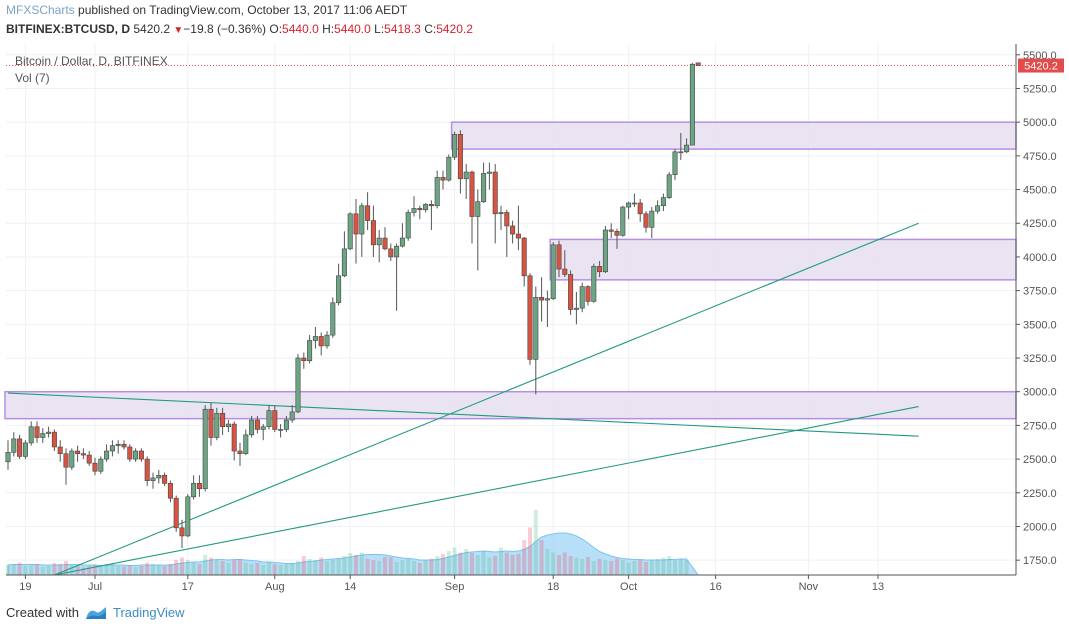 The height and width of the screenshot is (631, 1069). I want to click on y-tick-label: 4750.0, so click(1040, 157).